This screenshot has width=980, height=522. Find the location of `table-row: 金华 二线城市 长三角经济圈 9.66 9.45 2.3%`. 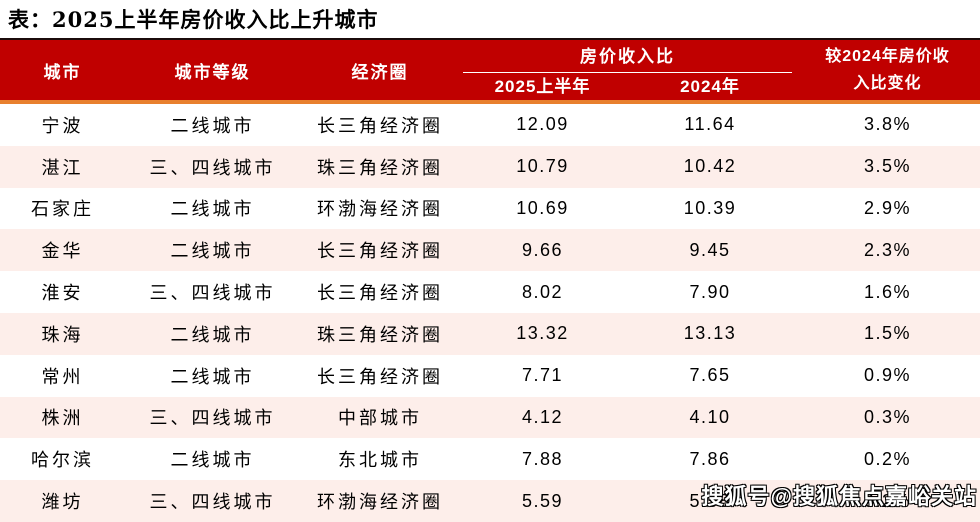

table-row: 金华 二线城市 长三角经济圈 9.66 9.45 2.3% is located at coordinates (490, 250).